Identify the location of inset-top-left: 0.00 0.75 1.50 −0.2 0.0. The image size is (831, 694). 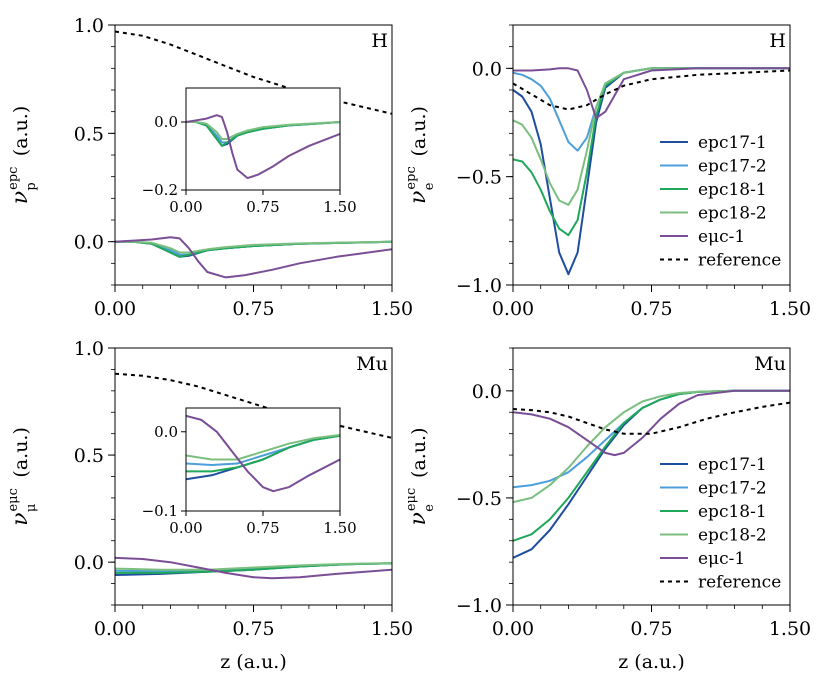
(249, 151).